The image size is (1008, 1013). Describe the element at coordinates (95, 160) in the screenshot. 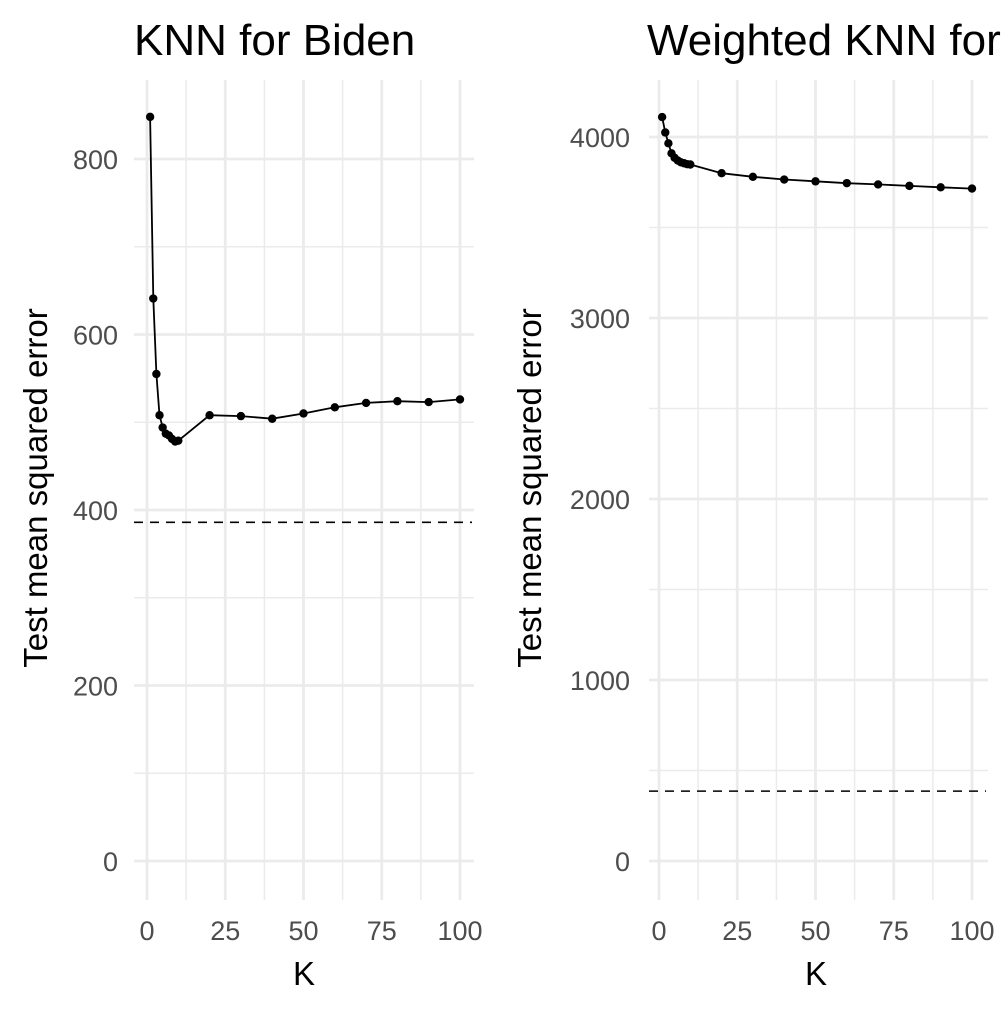

I see `y-tick-label: 800` at that location.